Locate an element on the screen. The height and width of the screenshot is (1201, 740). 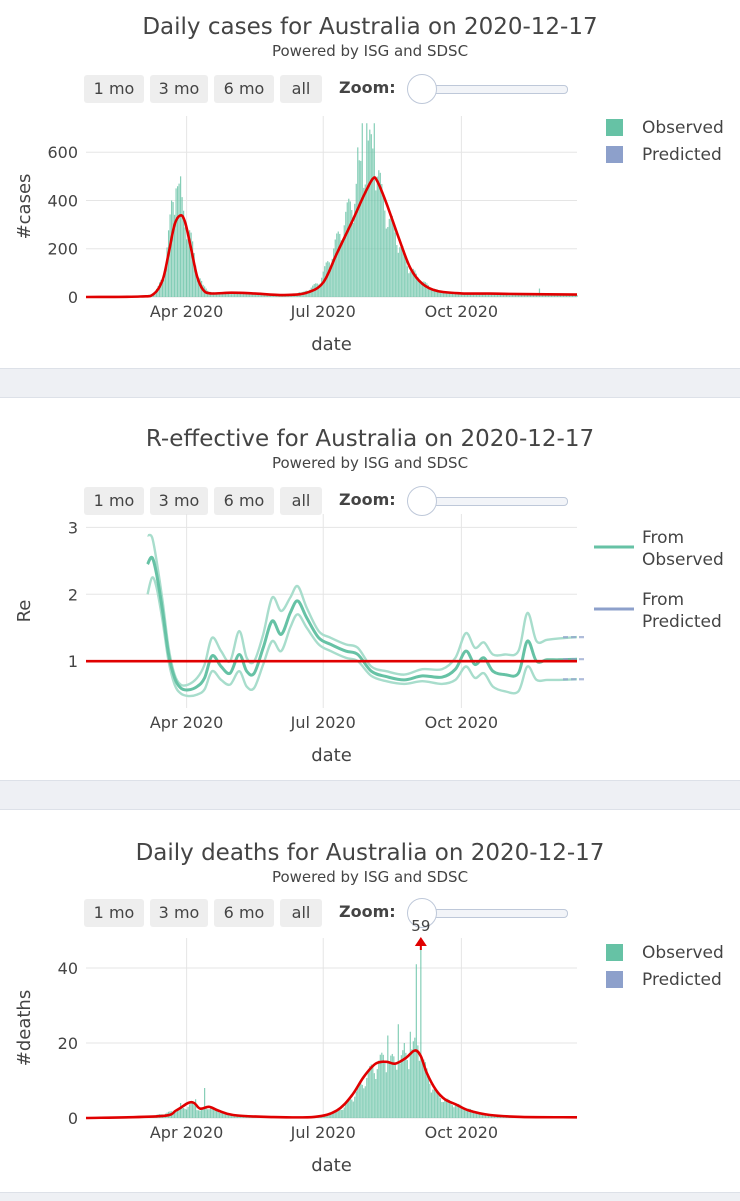
reffective-y-axis-label: Re is located at coordinates (24, 611).